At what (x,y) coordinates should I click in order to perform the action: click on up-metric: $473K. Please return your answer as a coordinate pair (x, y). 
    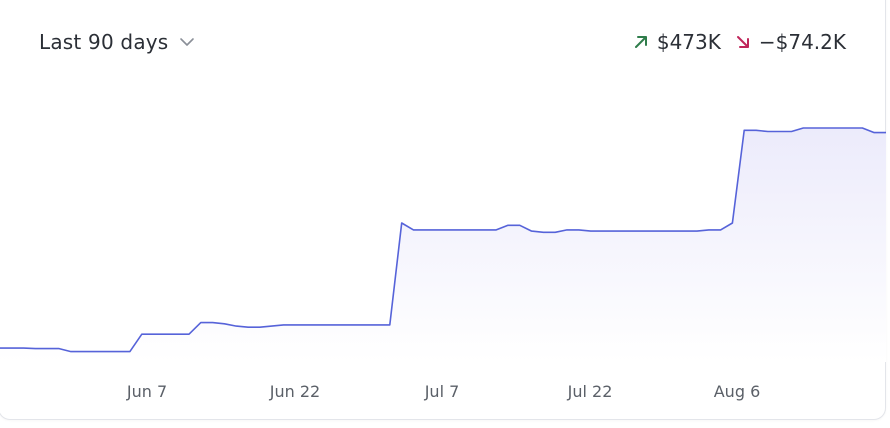
    Looking at the image, I should click on (677, 42).